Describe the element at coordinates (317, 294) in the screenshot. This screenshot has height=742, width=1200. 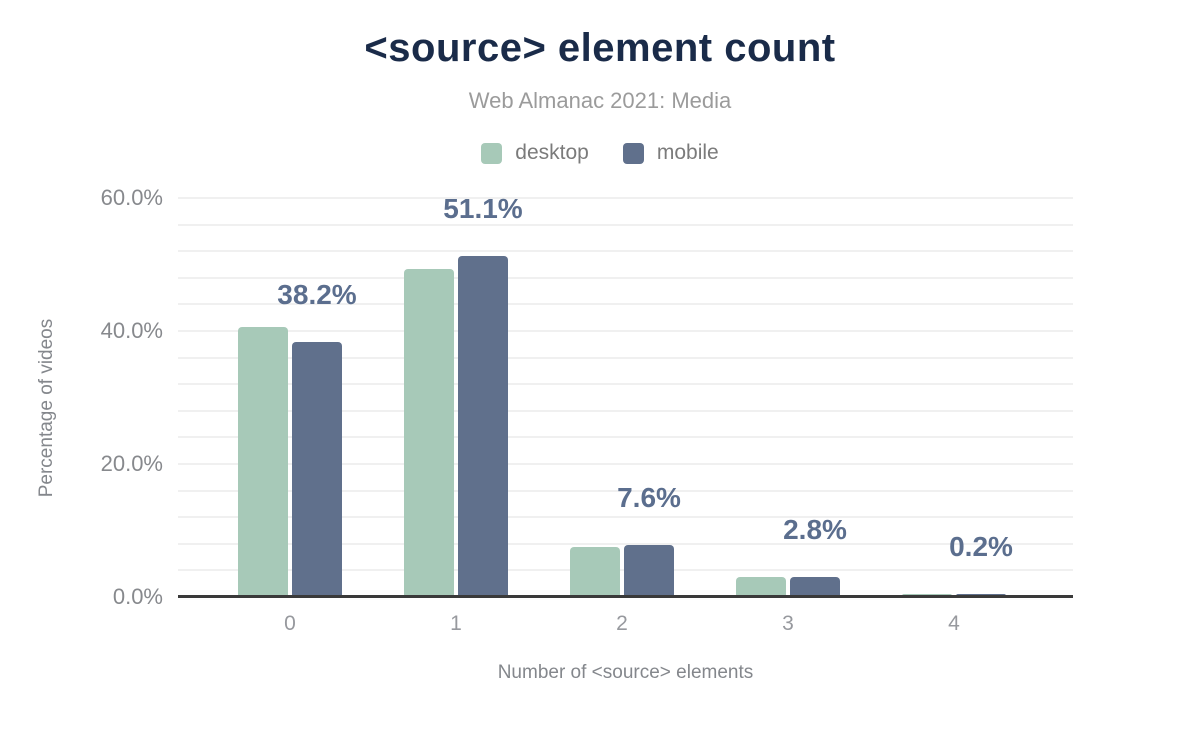
I see `data-label-0: 38.2%` at that location.